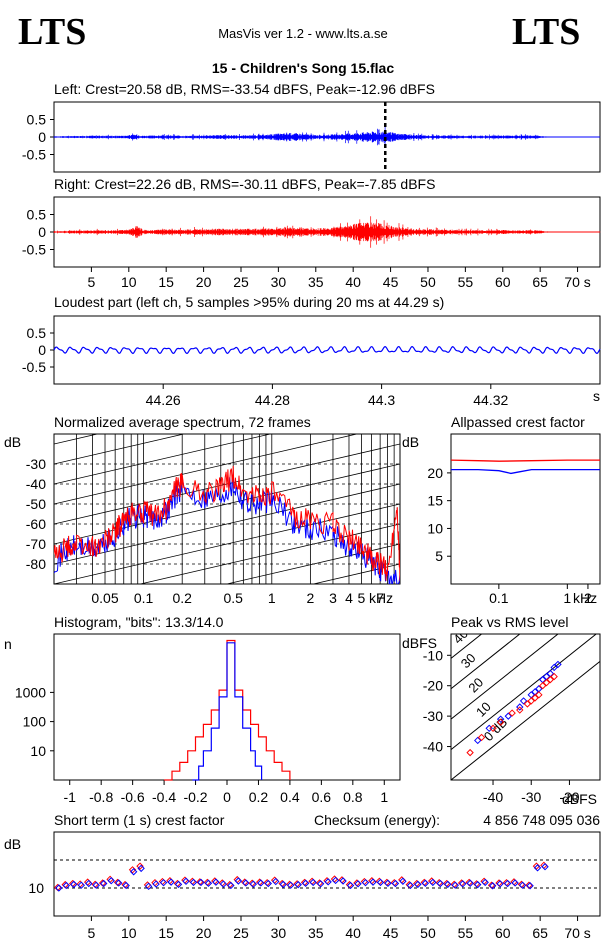 The width and height of the screenshot is (606, 946). What do you see at coordinates (34, 155) in the screenshot?
I see `left-ytick-label: -0.5` at bounding box center [34, 155].